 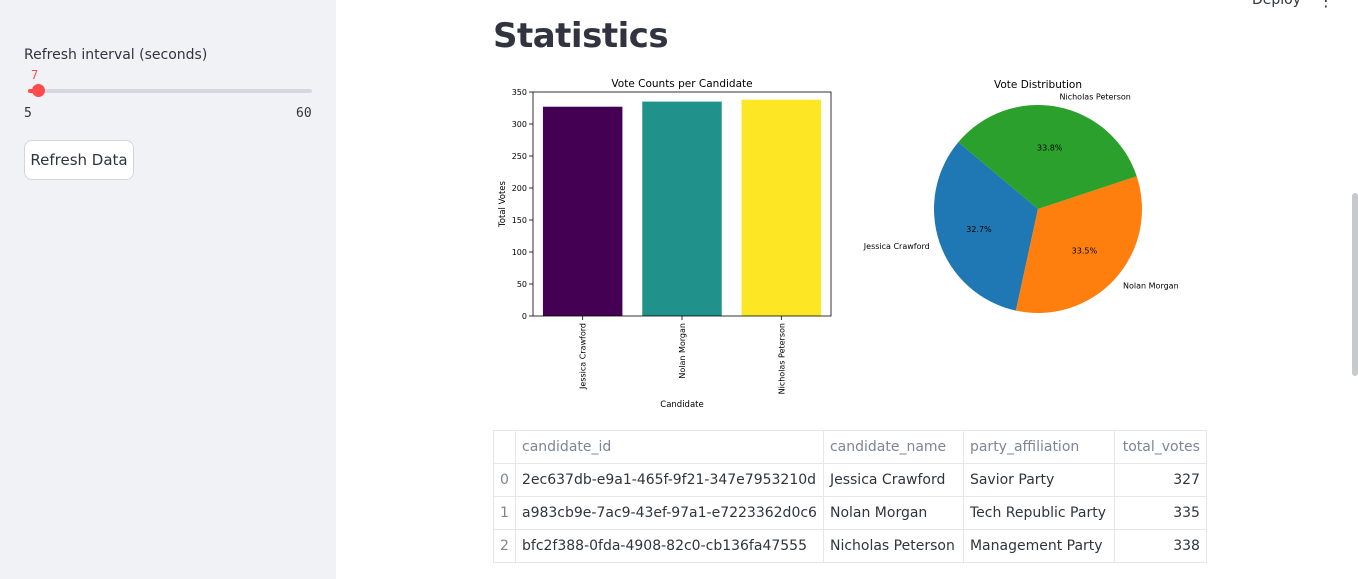 What do you see at coordinates (893, 513) in the screenshot?
I see `cell-candidate-name: Nolan Morgan` at bounding box center [893, 513].